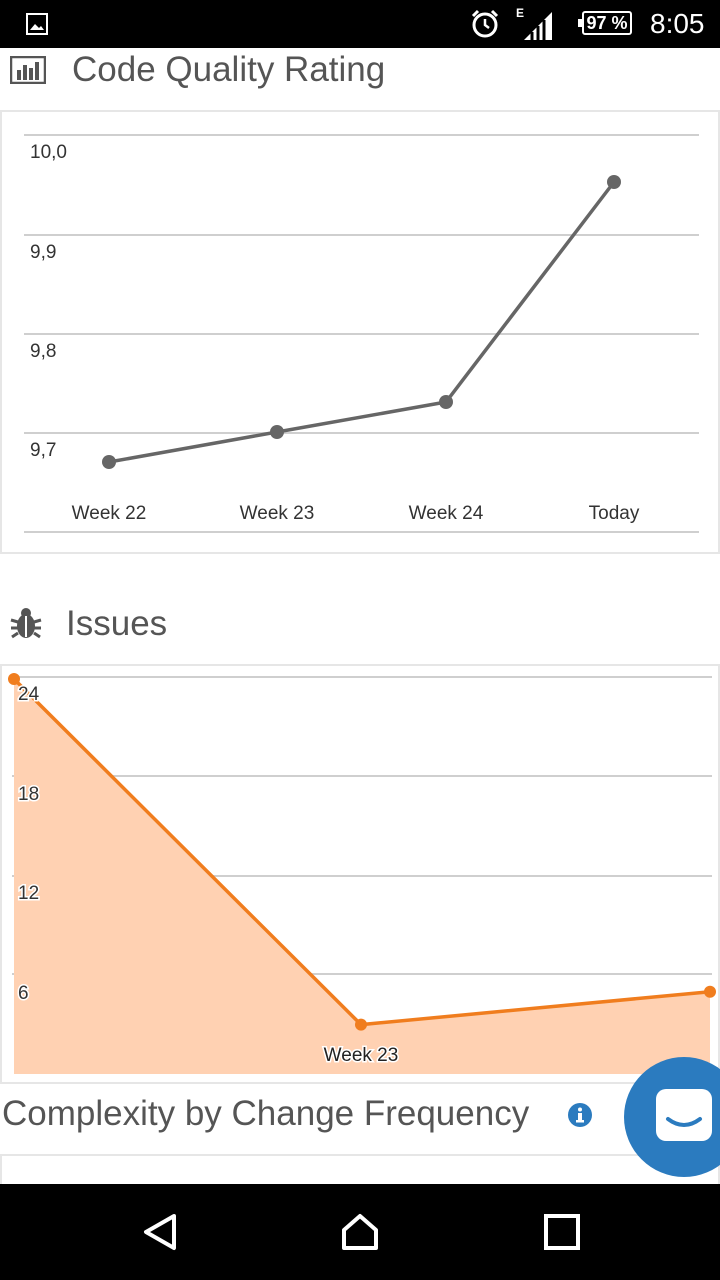 The height and width of the screenshot is (1280, 720). I want to click on y-tick-label: 9,8, so click(43, 351).